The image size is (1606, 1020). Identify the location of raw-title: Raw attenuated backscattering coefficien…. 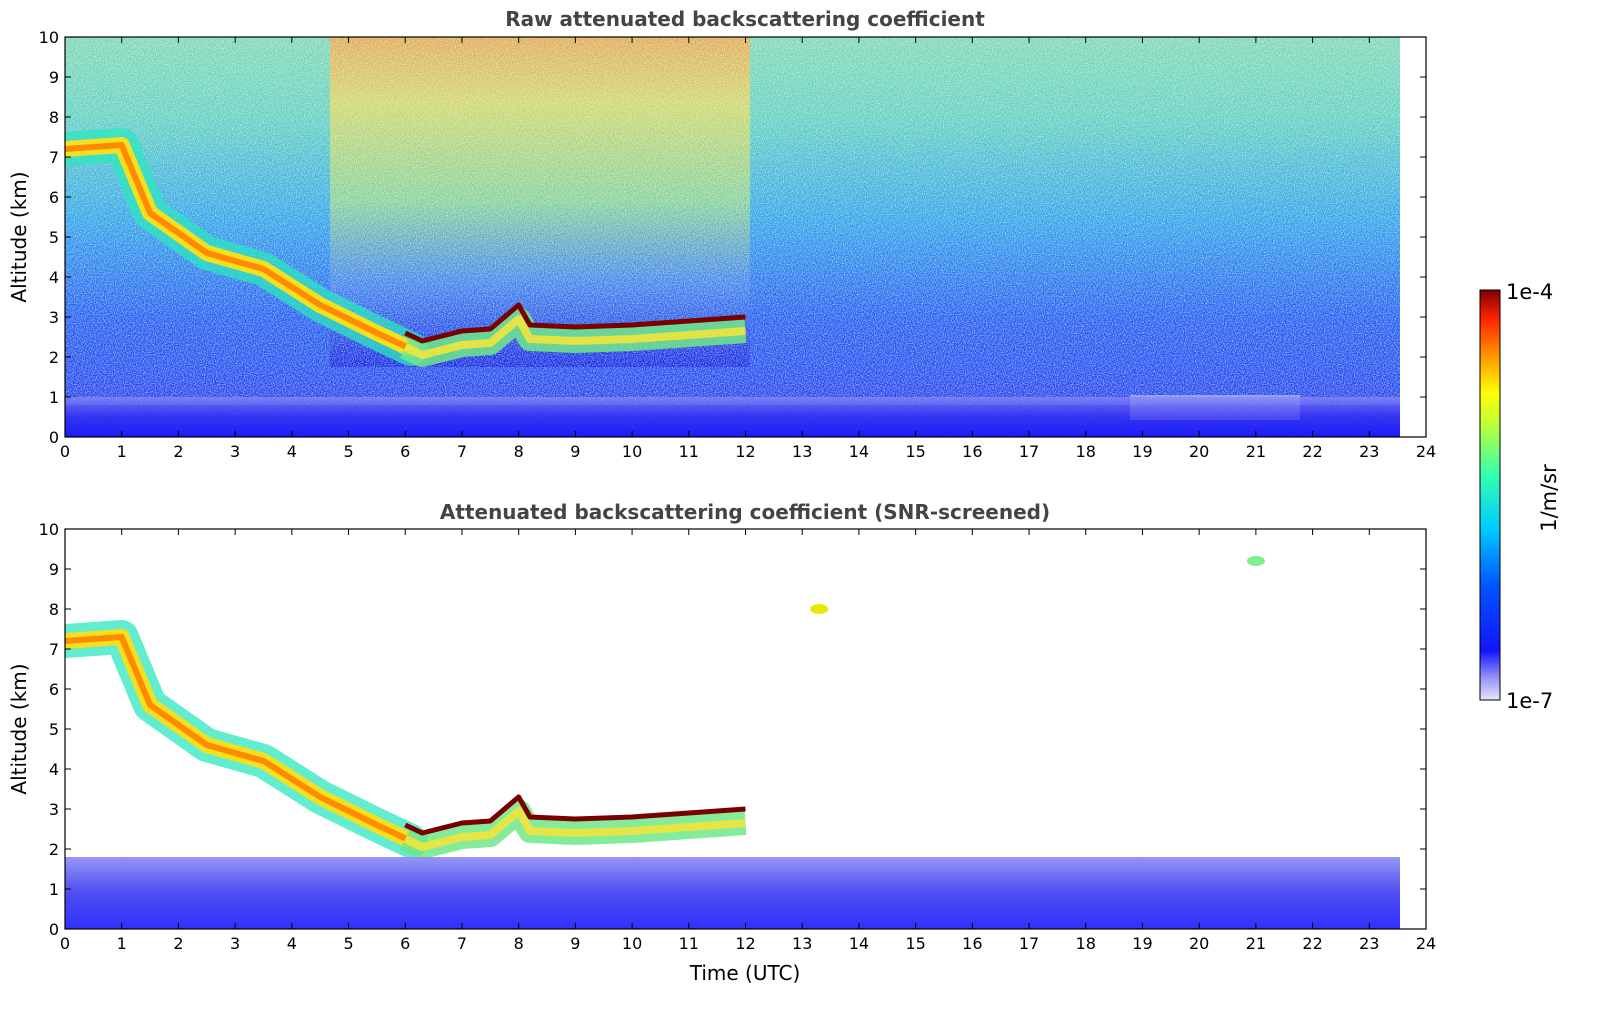
(745, 19).